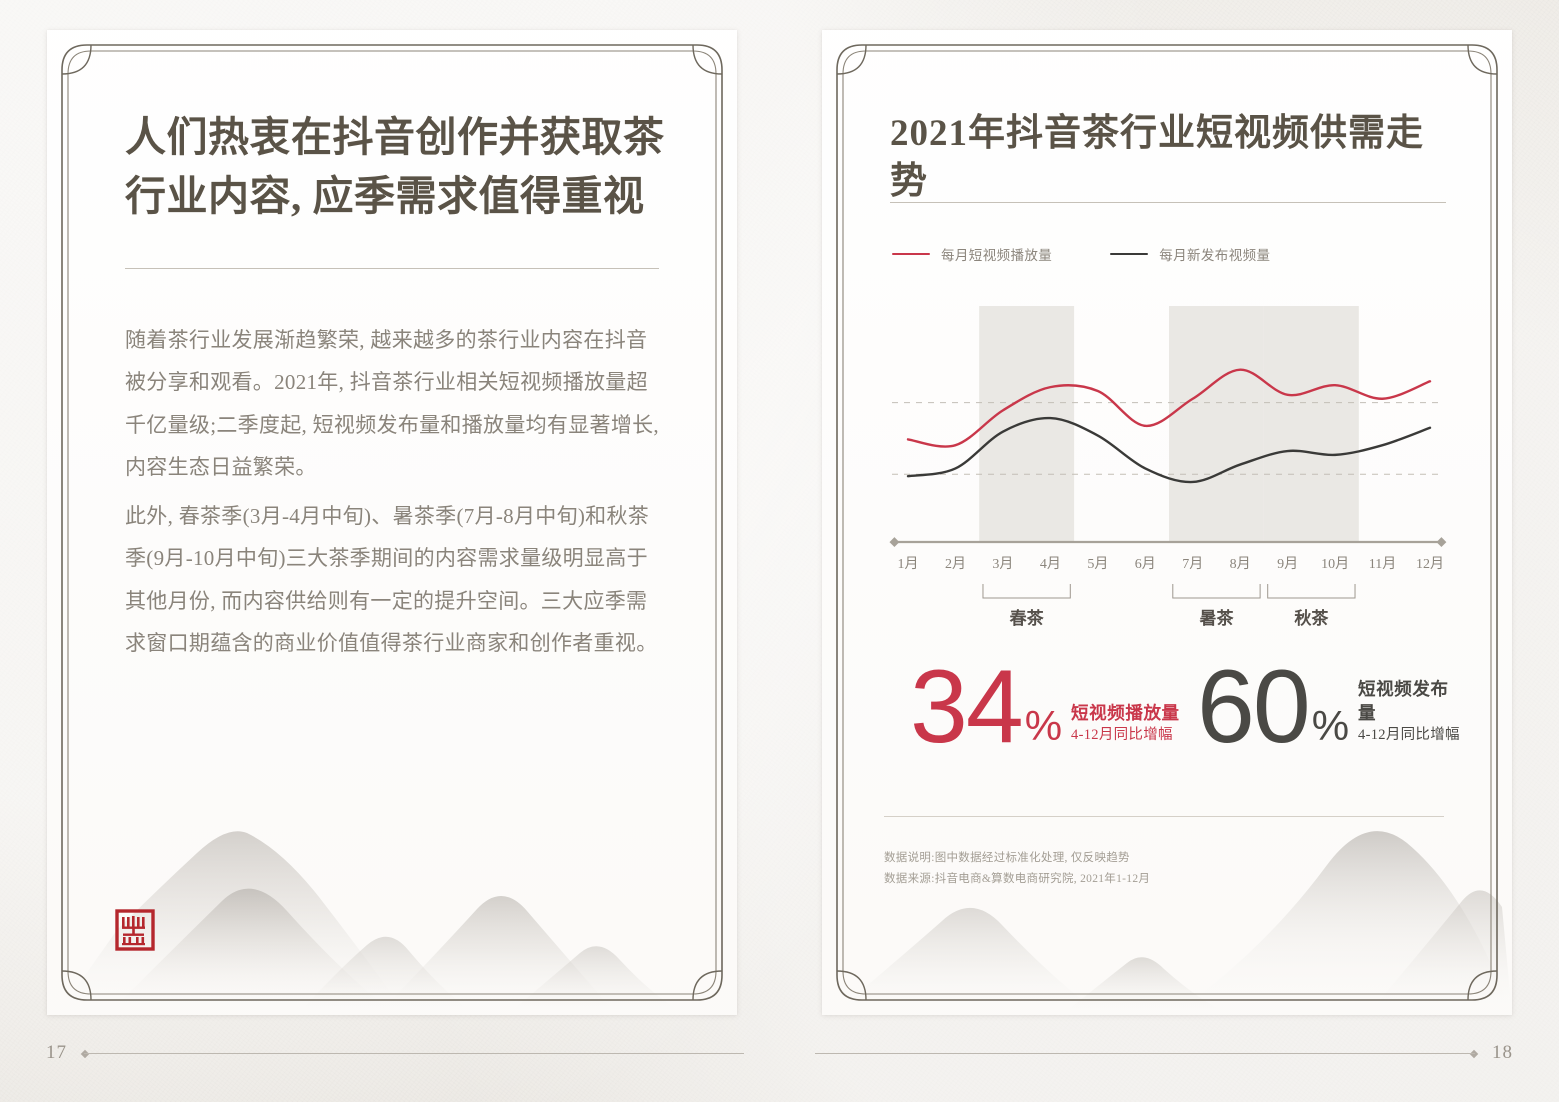 The height and width of the screenshot is (1102, 1559). Describe the element at coordinates (997, 255) in the screenshot. I see `legend-label-plays: 每月短视频播放量` at that location.